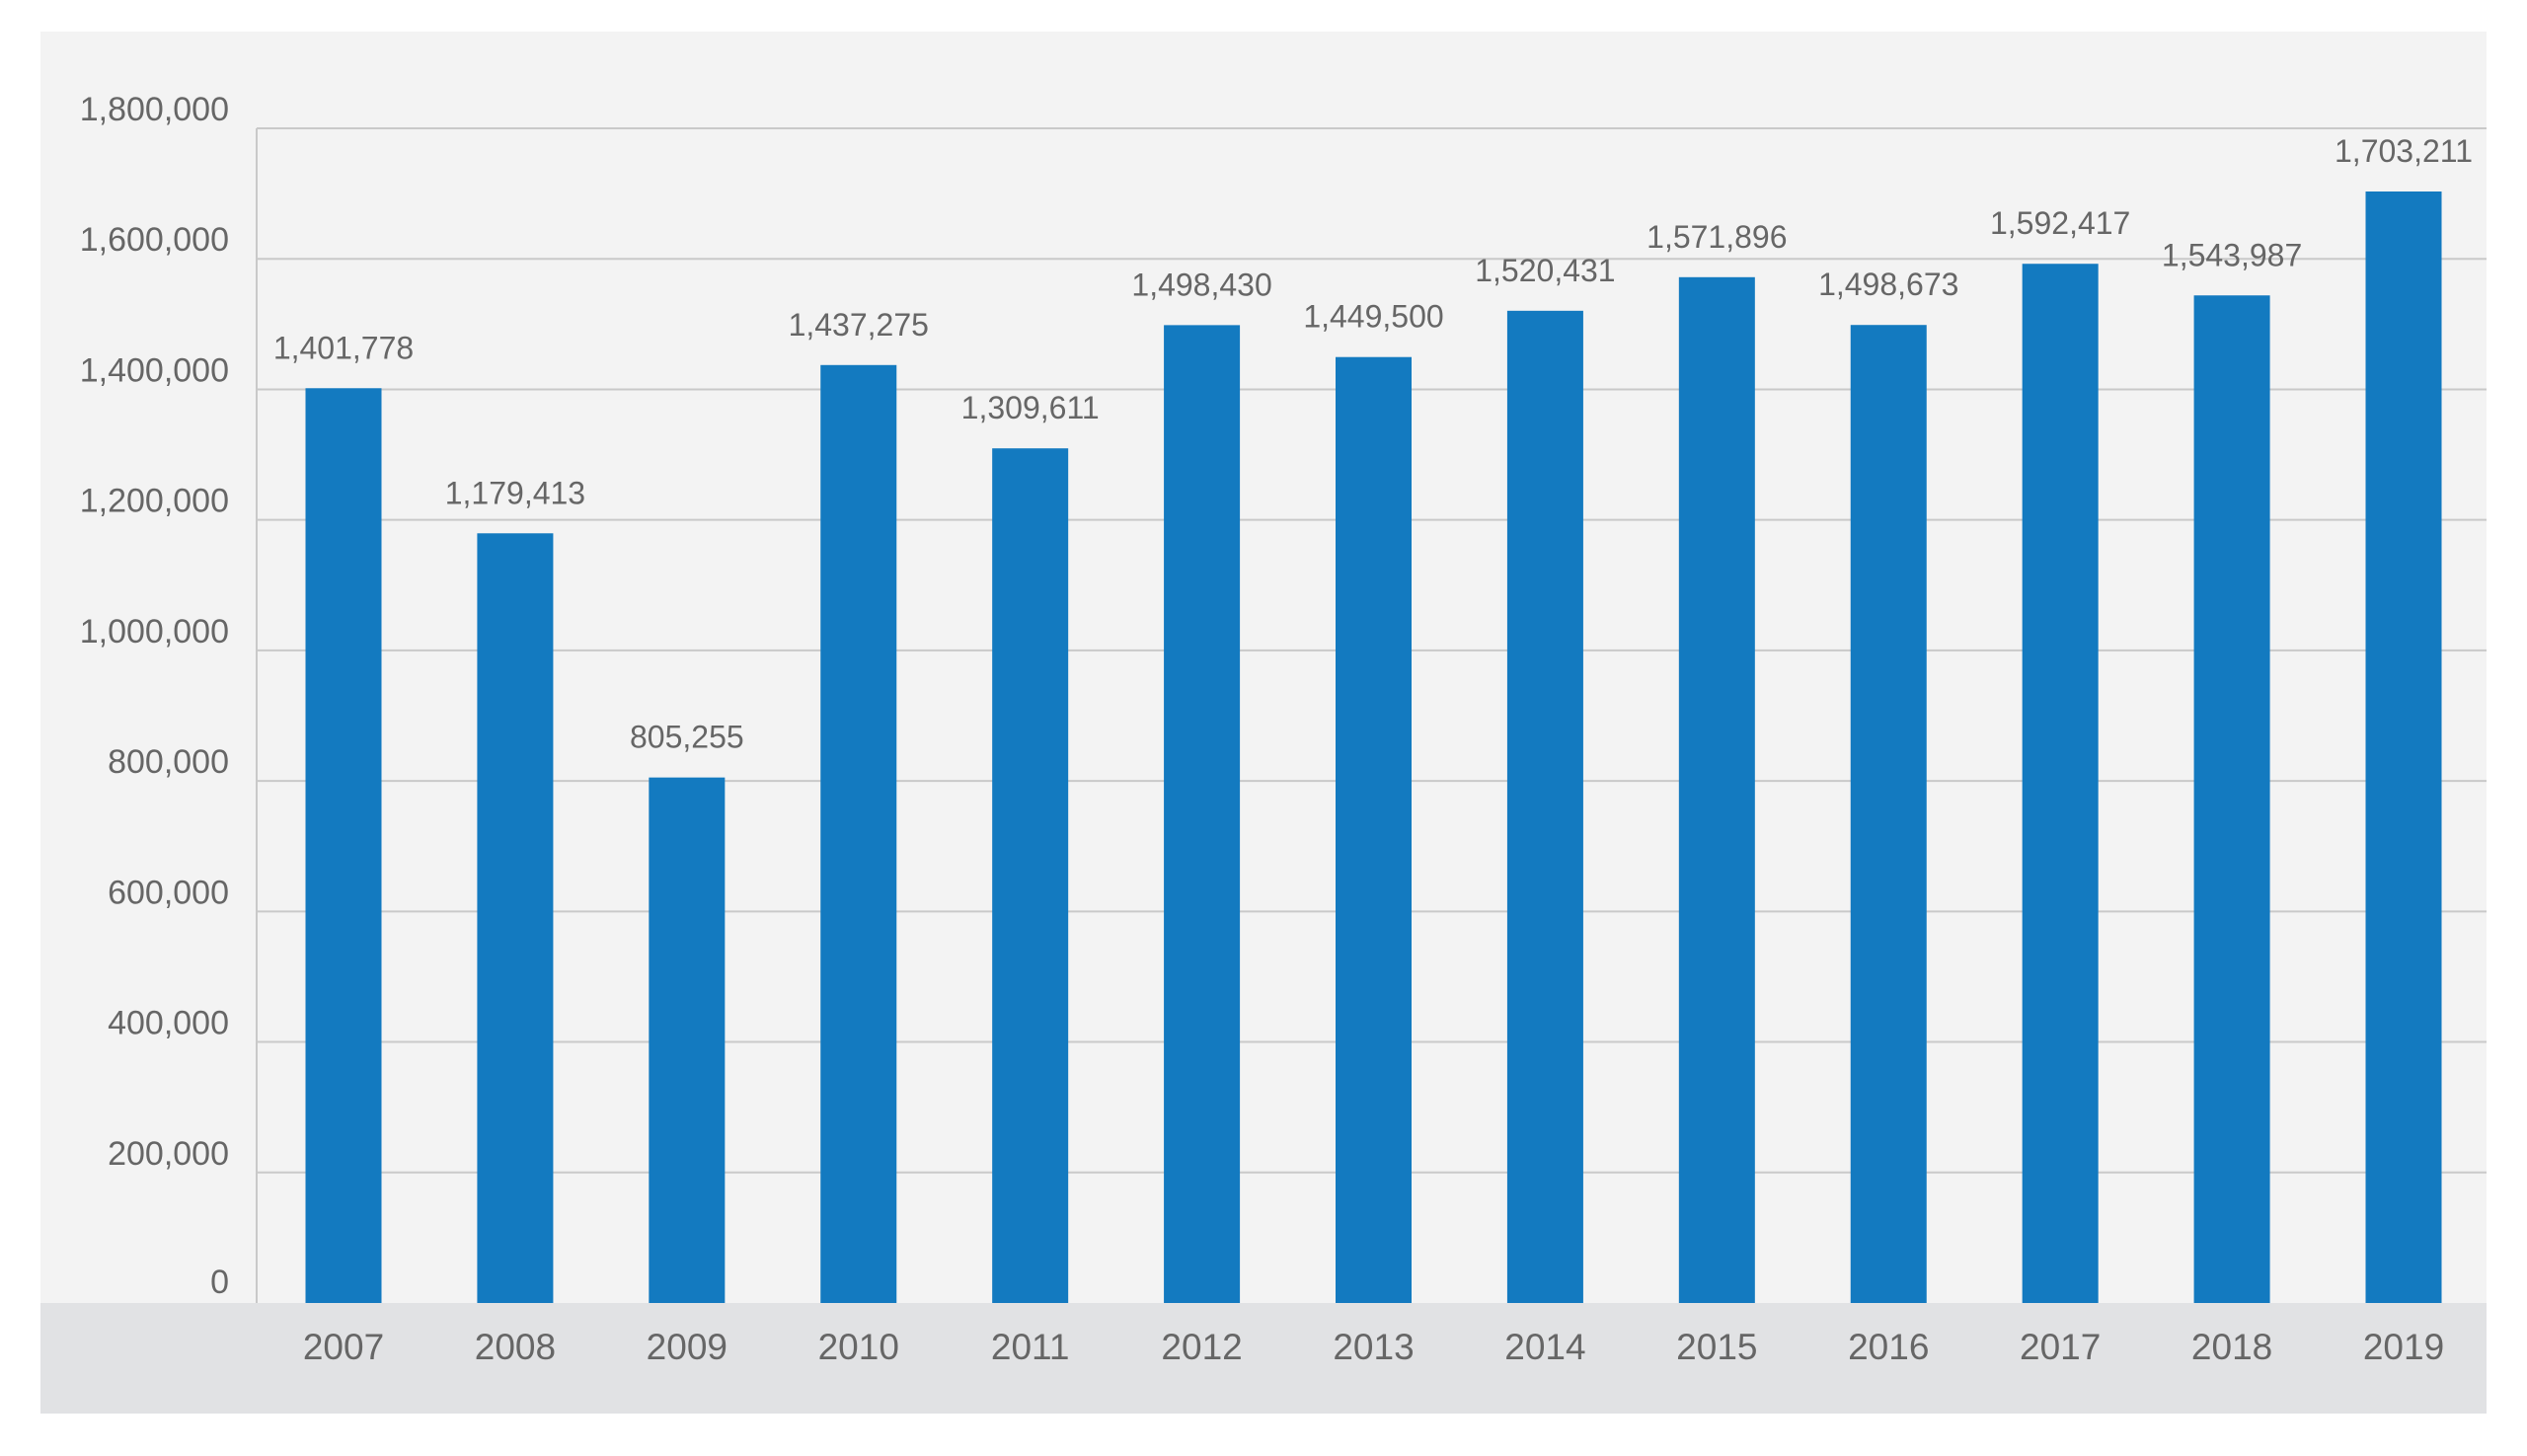  I want to click on x-tick-label-2017: 2017, so click(2060, 1347).